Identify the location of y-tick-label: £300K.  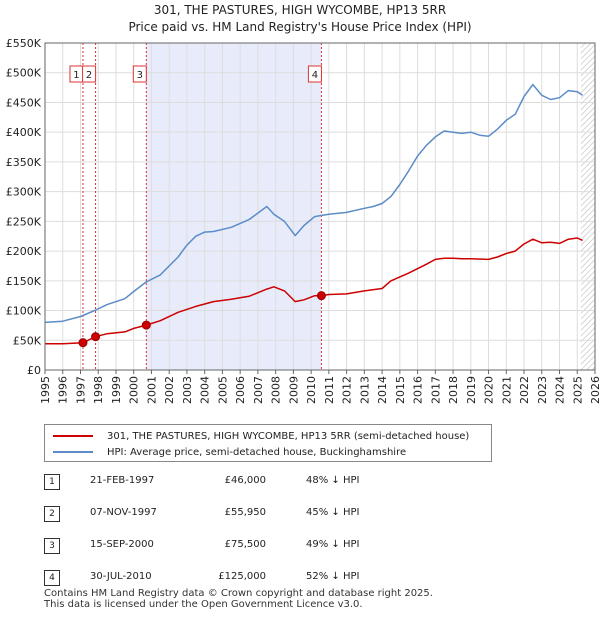
(24, 192).